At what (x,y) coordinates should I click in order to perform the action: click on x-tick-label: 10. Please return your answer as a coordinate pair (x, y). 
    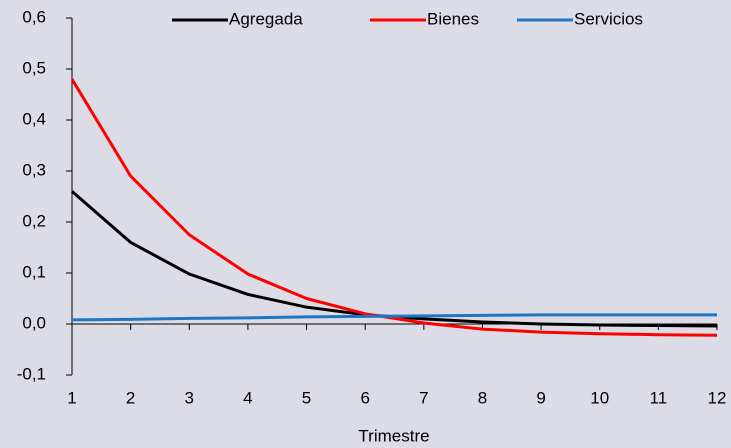
    Looking at the image, I should click on (599, 397).